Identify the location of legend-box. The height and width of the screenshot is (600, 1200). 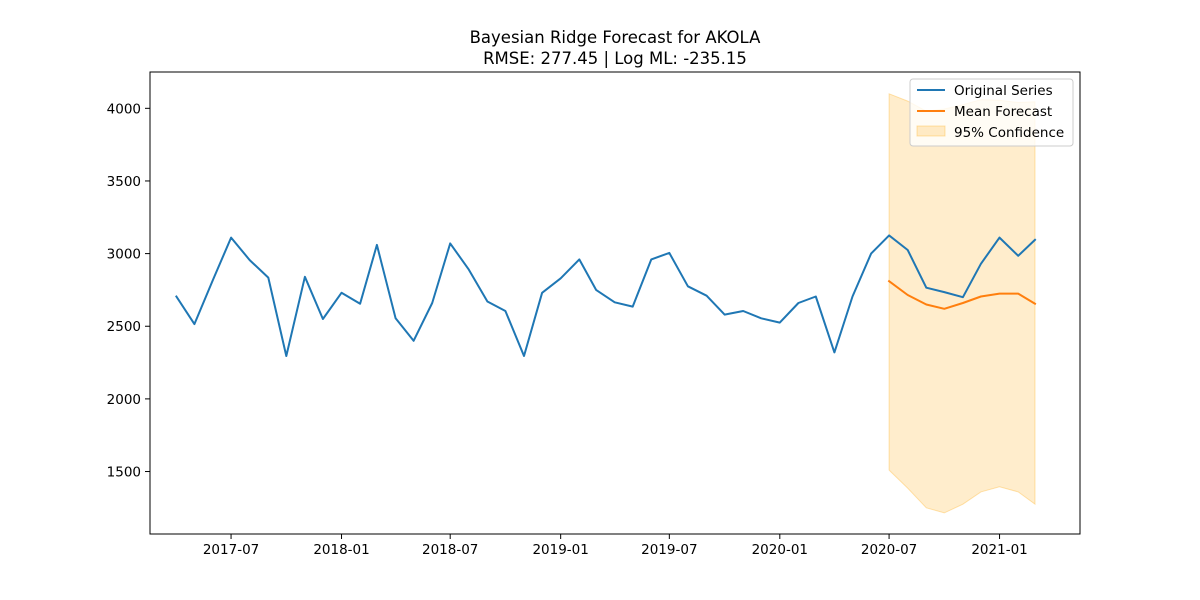
(991, 112).